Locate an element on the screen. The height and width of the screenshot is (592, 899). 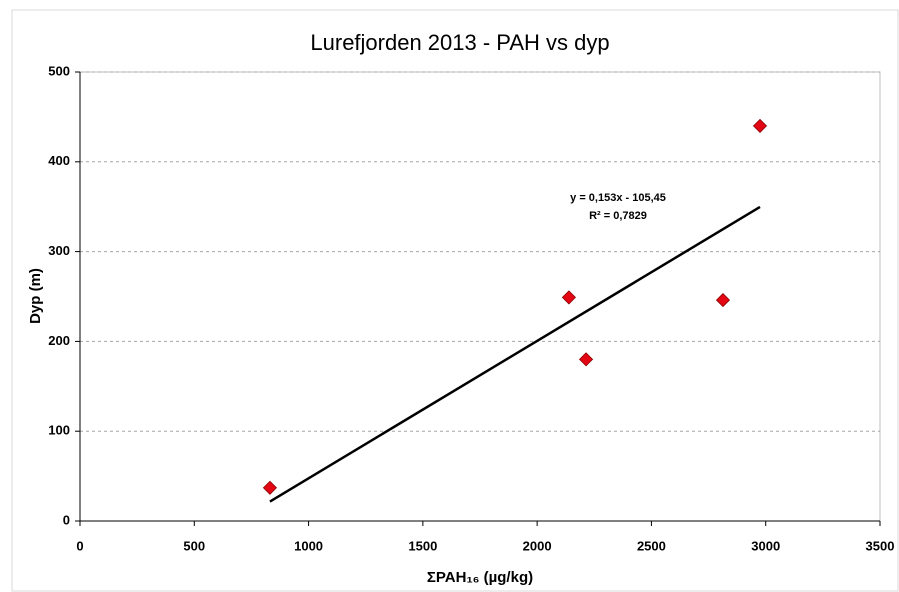
x-tick-label: 3500 is located at coordinates (880, 545).